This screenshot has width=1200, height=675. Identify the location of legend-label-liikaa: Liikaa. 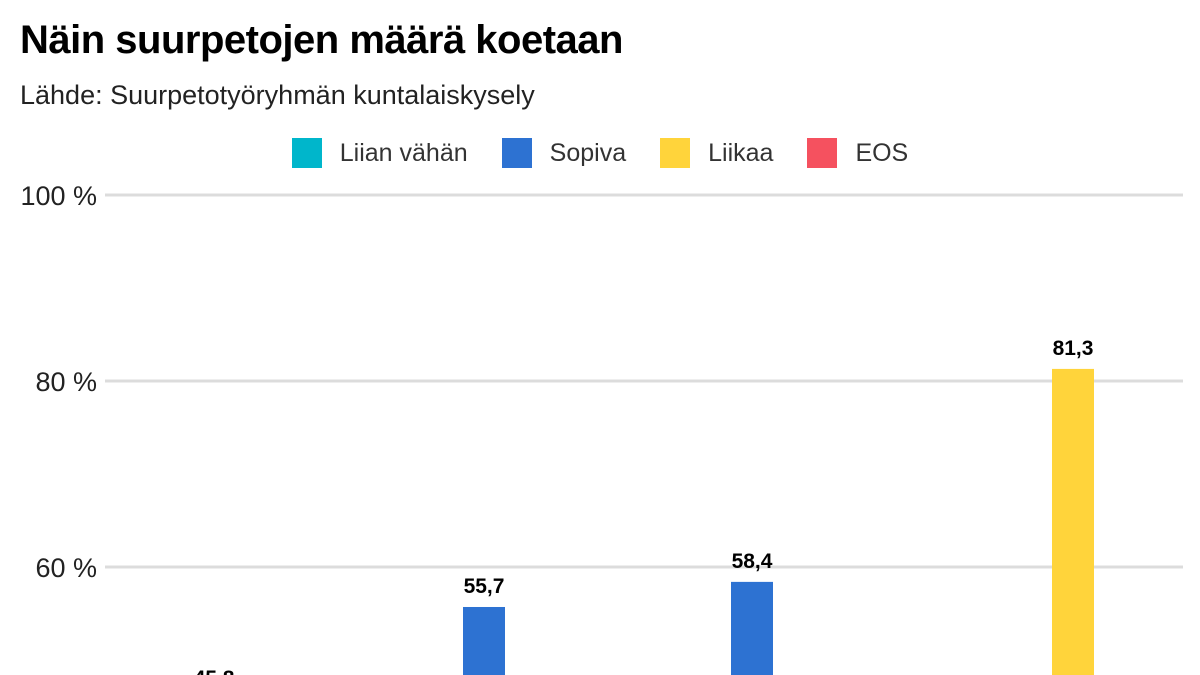
(741, 152).